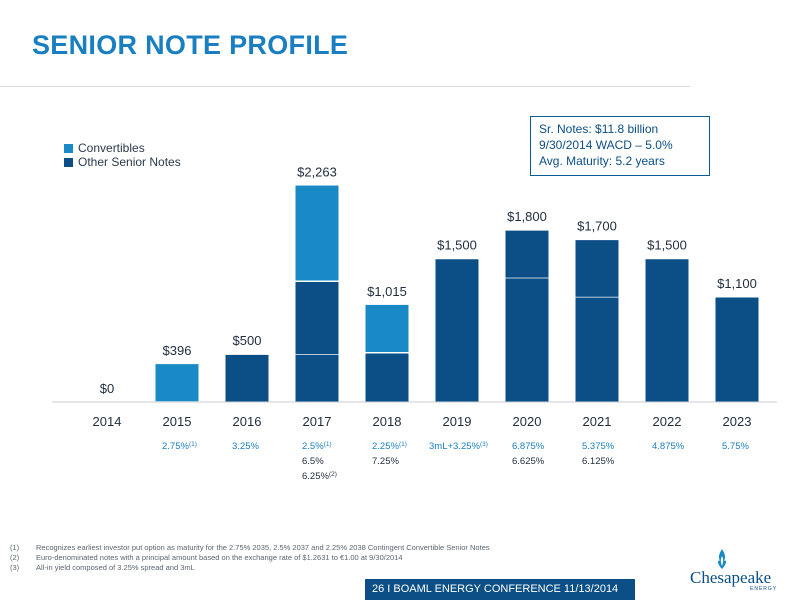  What do you see at coordinates (527, 216) in the screenshot?
I see `bar-total-label: $1,800` at bounding box center [527, 216].